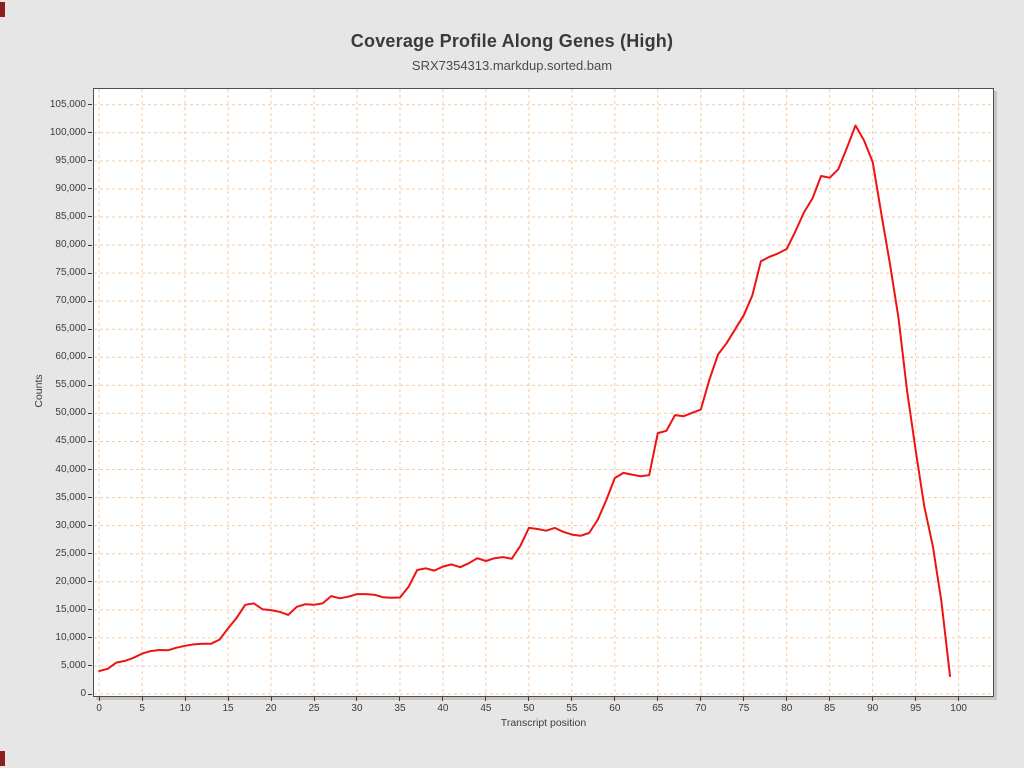 This screenshot has width=1024, height=768. I want to click on y-tick-label: 65,000, so click(70, 329).